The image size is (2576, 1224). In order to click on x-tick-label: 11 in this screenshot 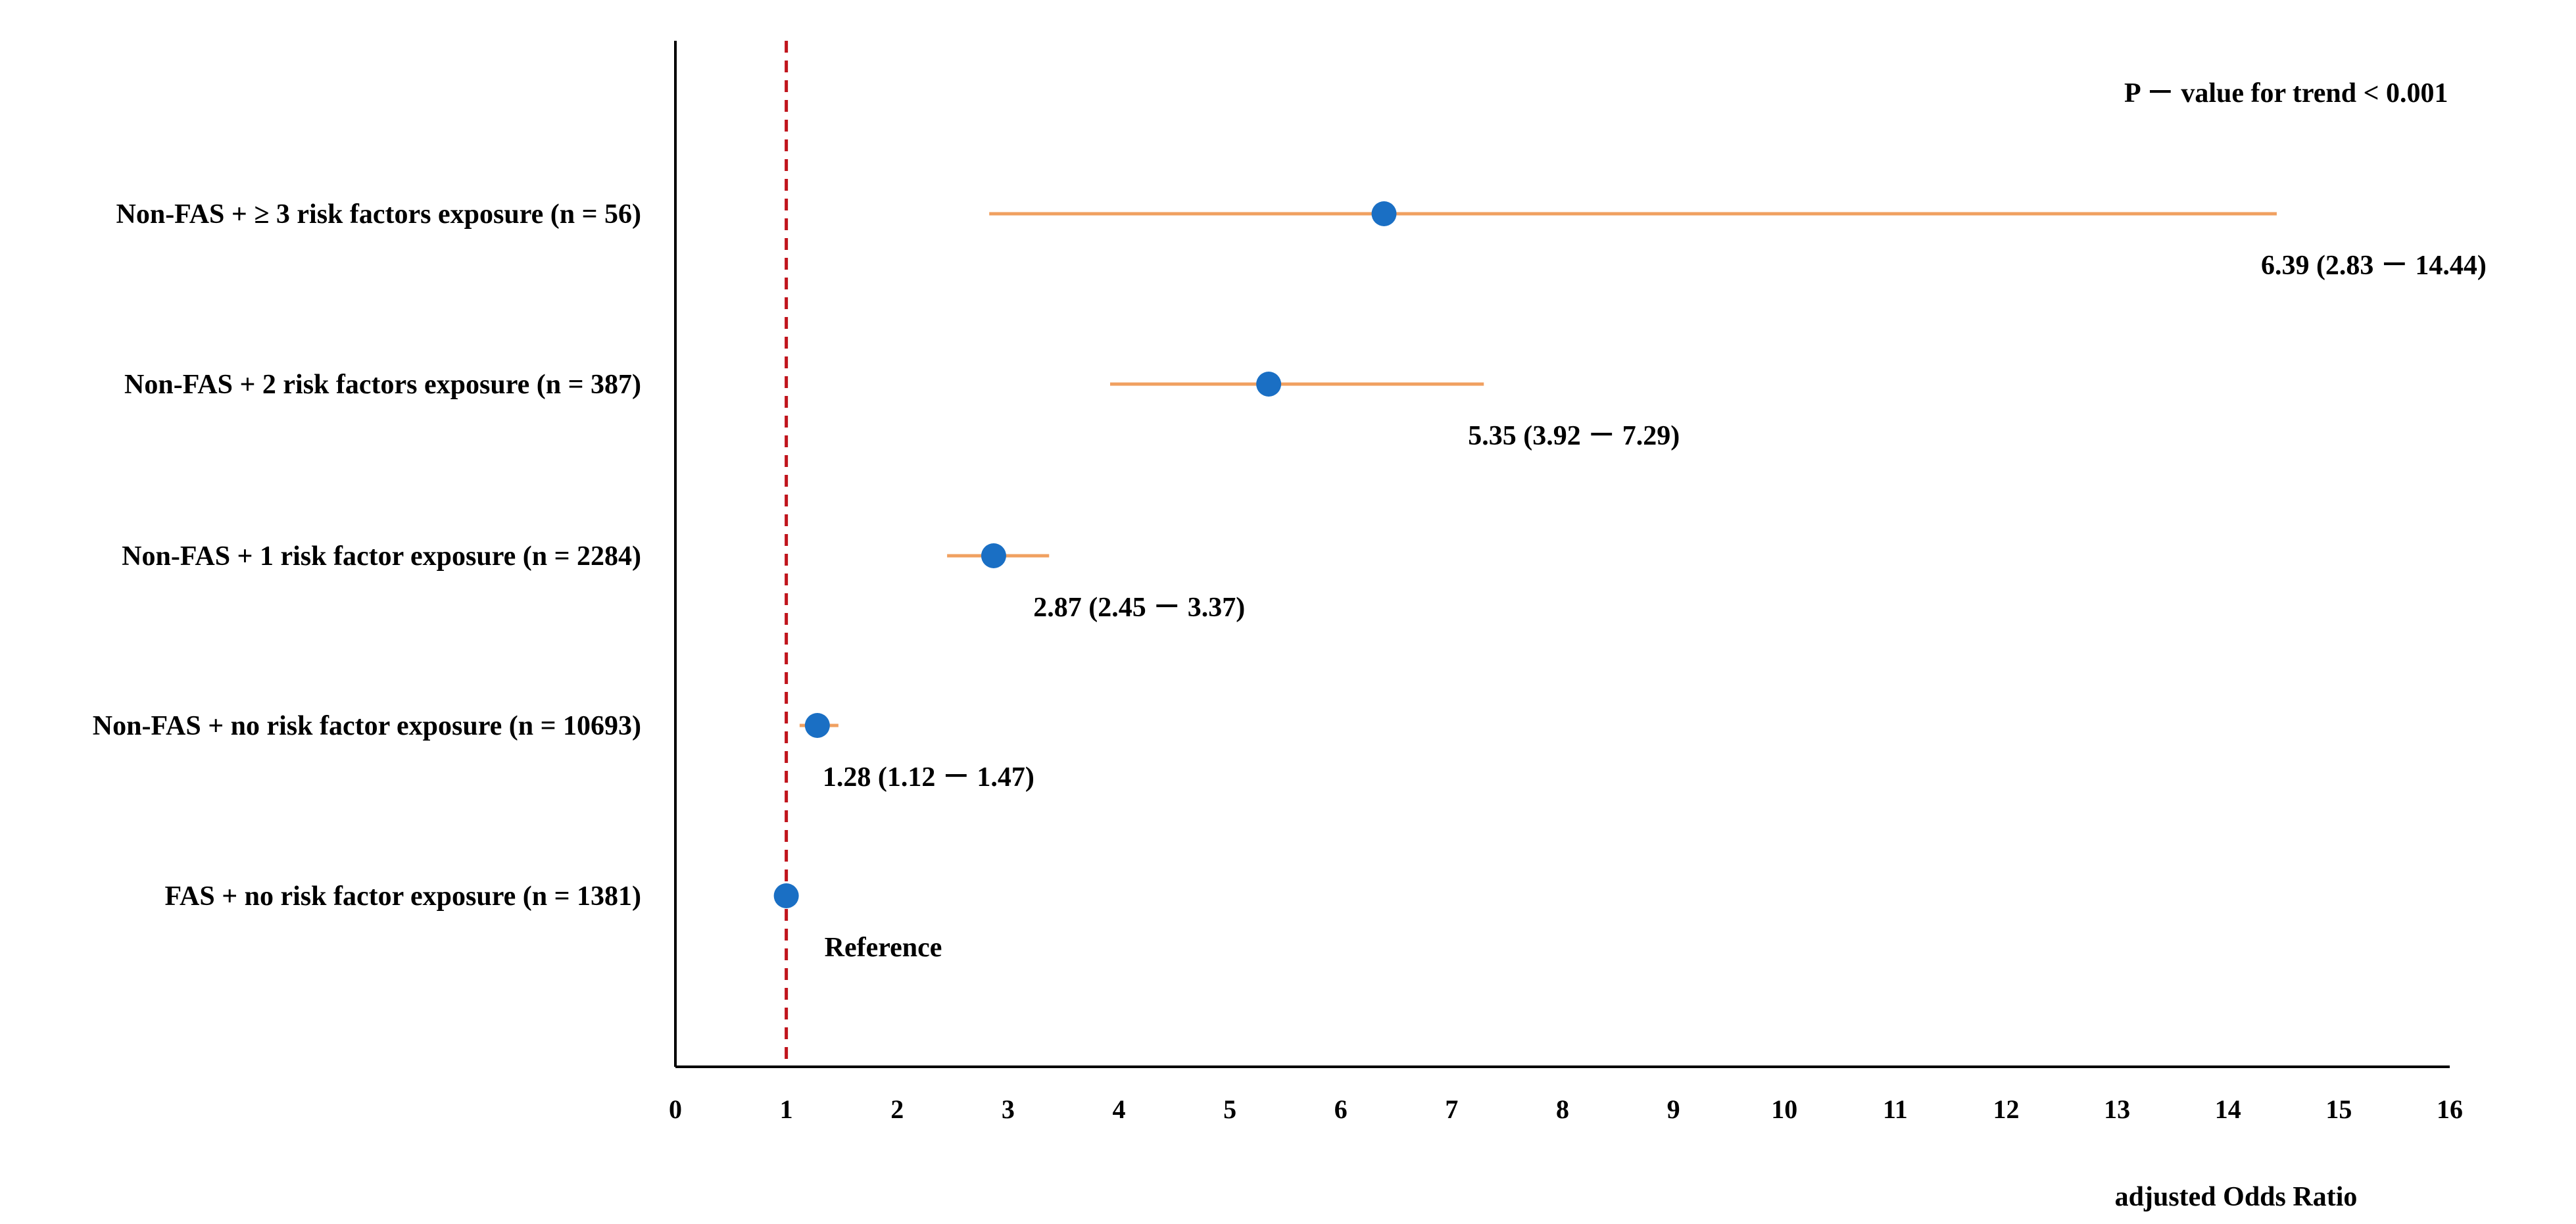, I will do `click(1896, 1109)`.